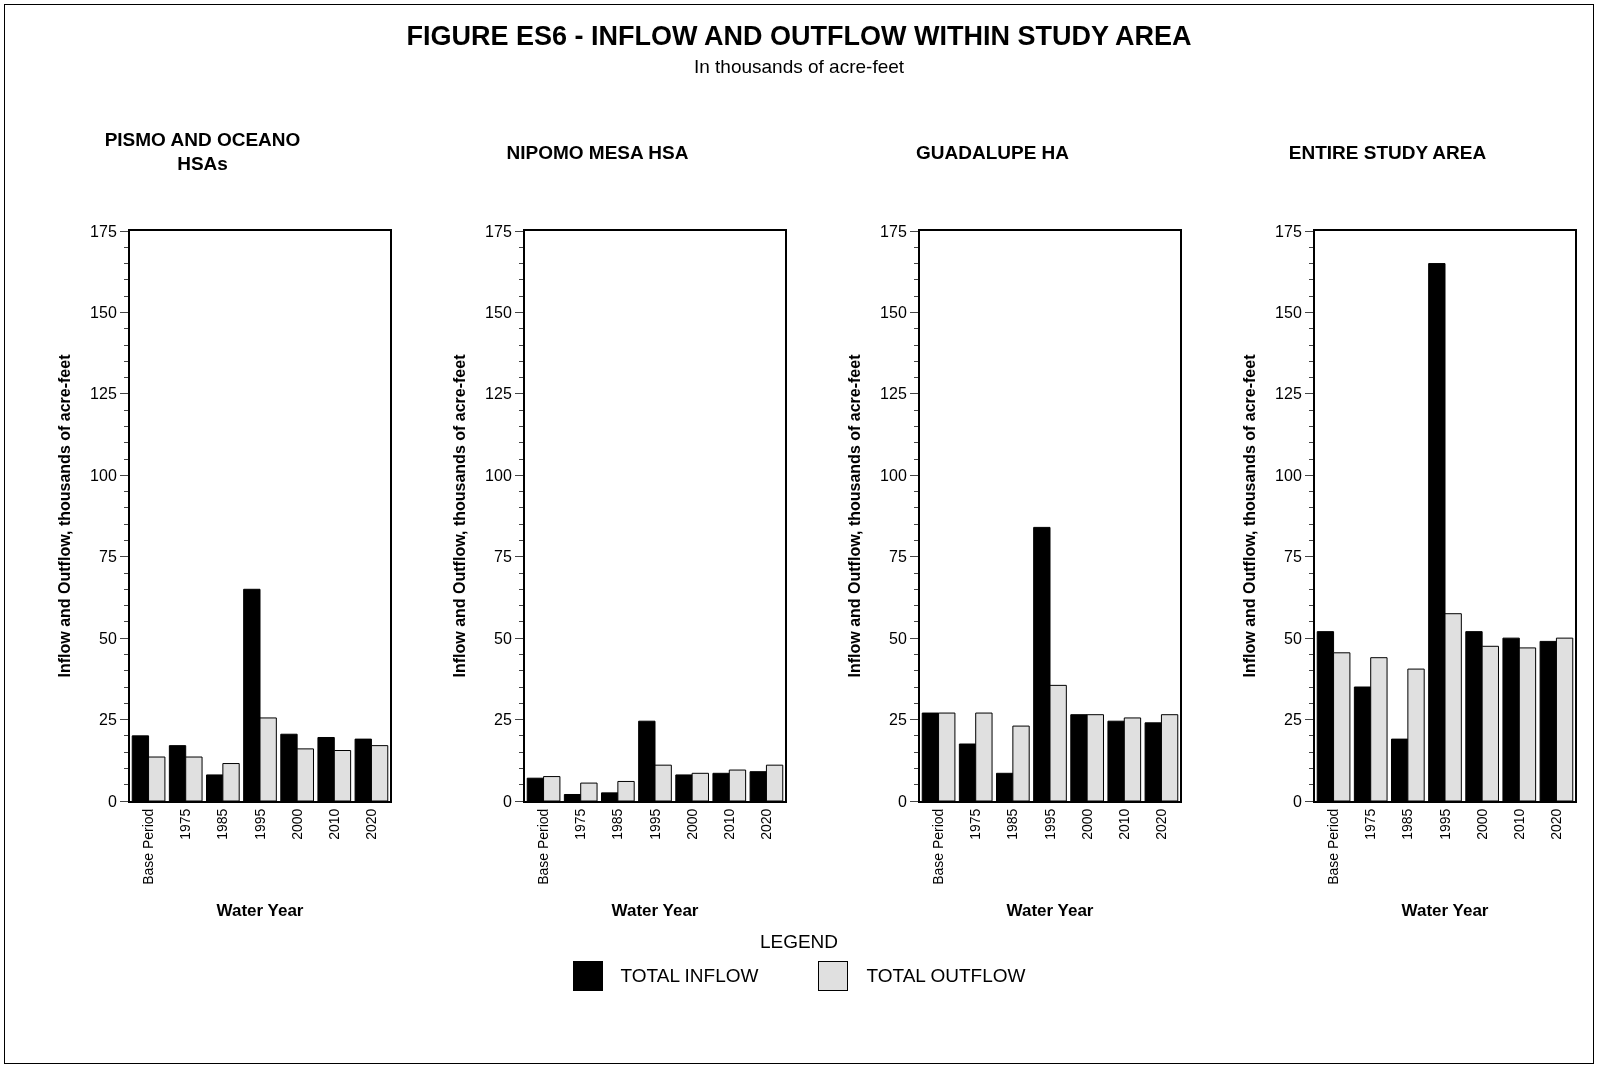  What do you see at coordinates (689, 976) in the screenshot?
I see `legend-label: TOTAL INFLOW` at bounding box center [689, 976].